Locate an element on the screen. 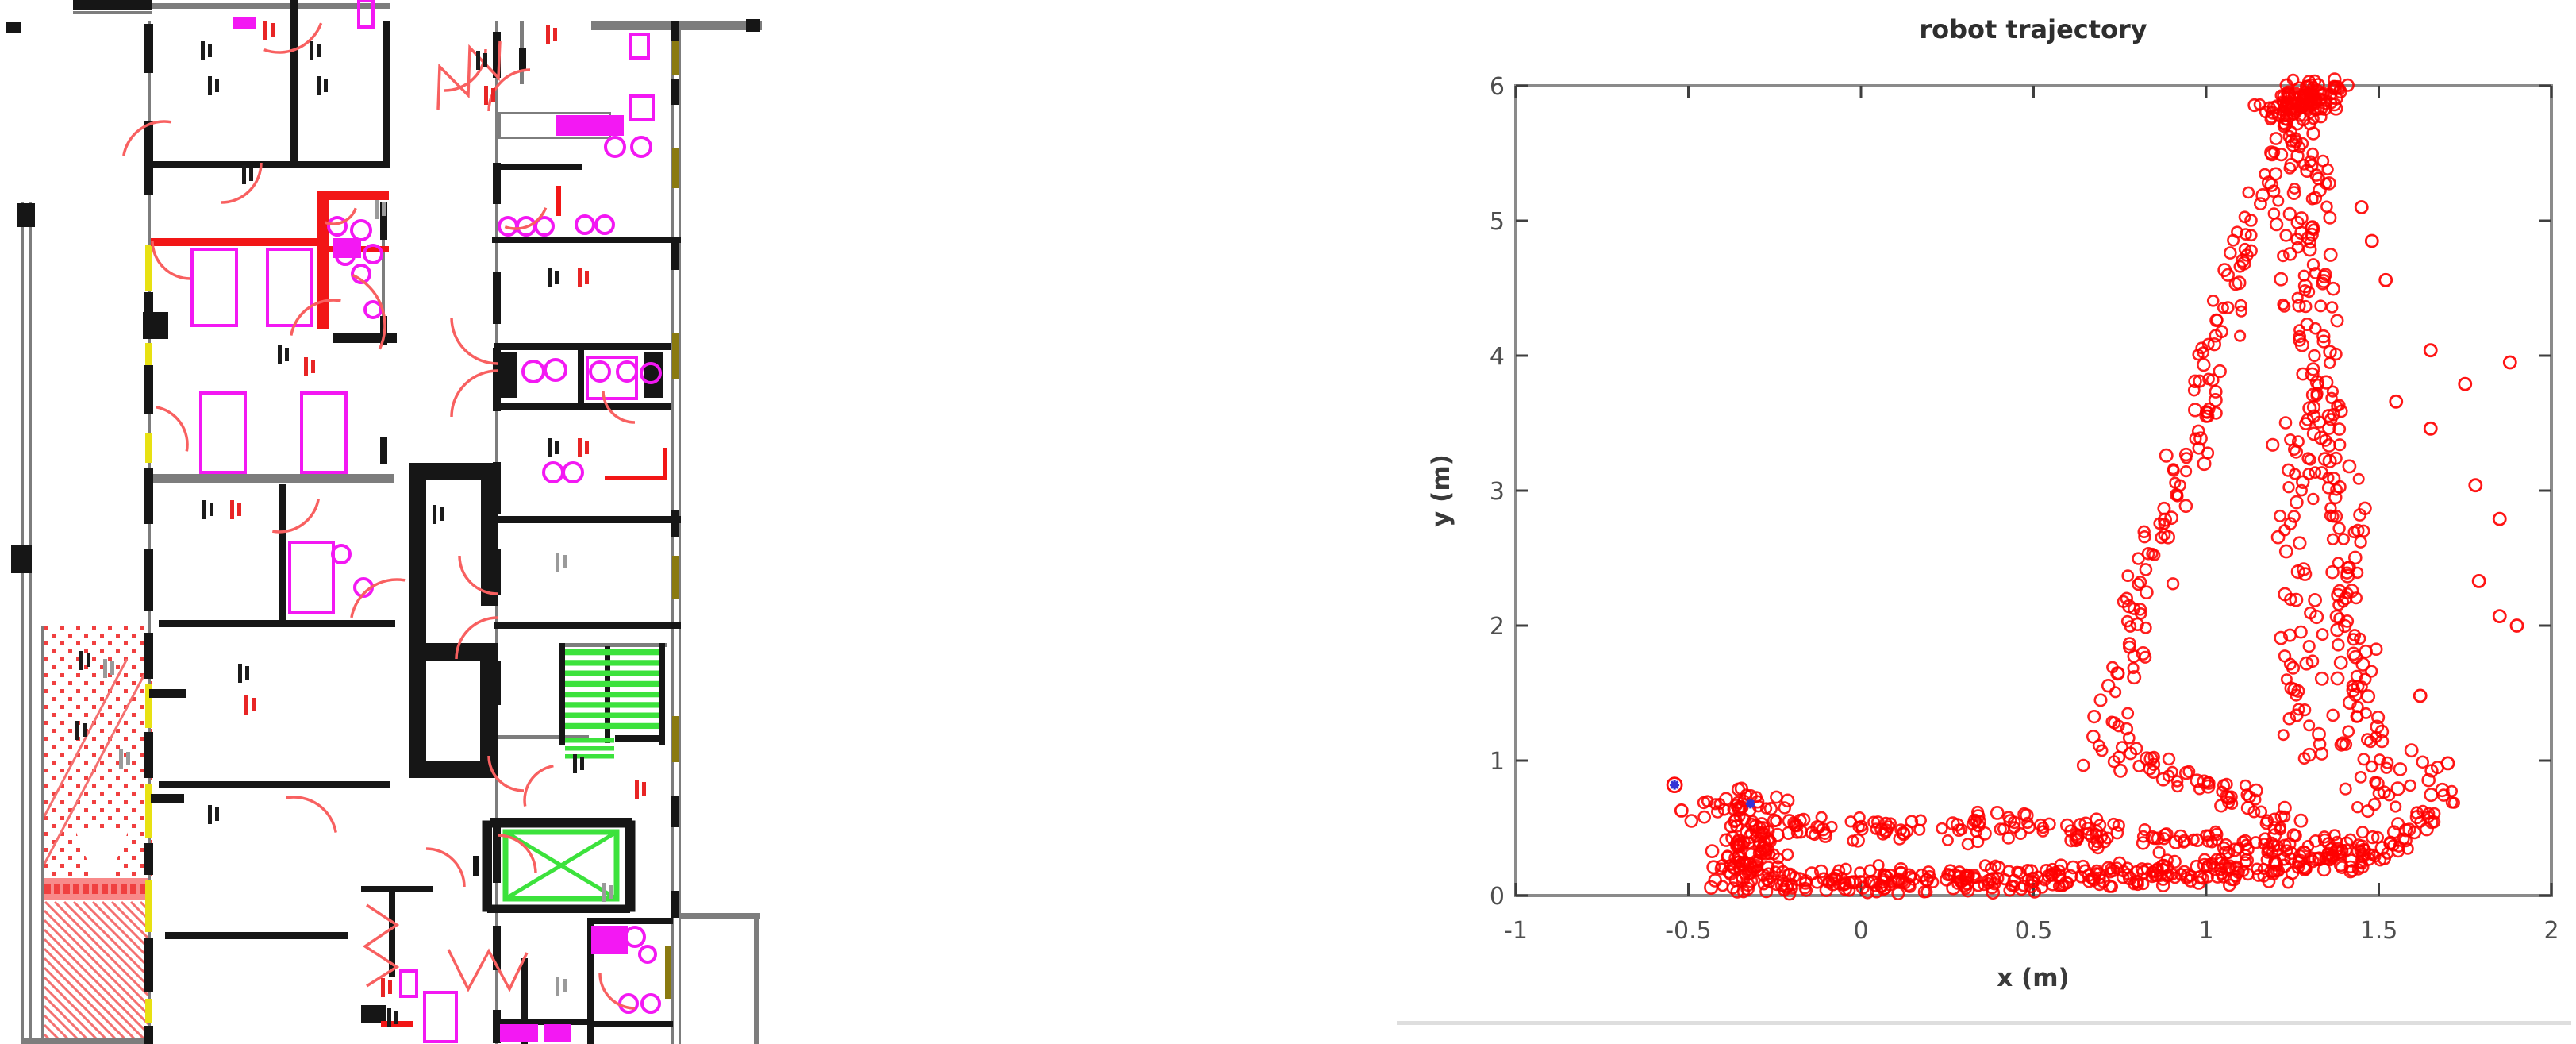 The image size is (2576, 1044). x-tick-label: -0.5 is located at coordinates (1688, 931).